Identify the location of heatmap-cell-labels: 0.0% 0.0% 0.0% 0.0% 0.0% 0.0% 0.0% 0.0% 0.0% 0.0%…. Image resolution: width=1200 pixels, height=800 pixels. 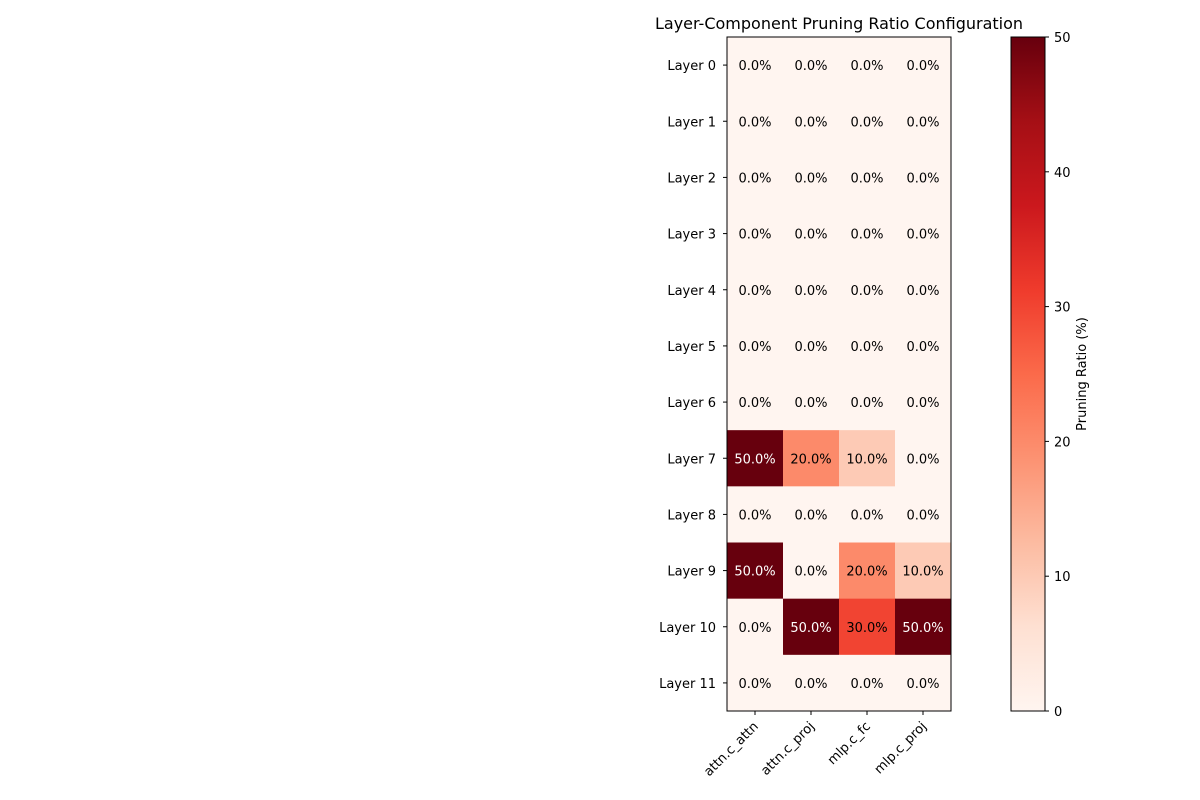
(838, 375).